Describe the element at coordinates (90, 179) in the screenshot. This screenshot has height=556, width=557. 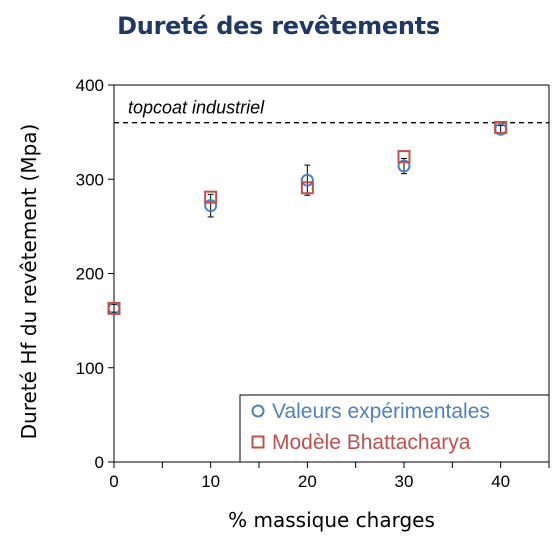
I see `y-tick-label: 300` at that location.